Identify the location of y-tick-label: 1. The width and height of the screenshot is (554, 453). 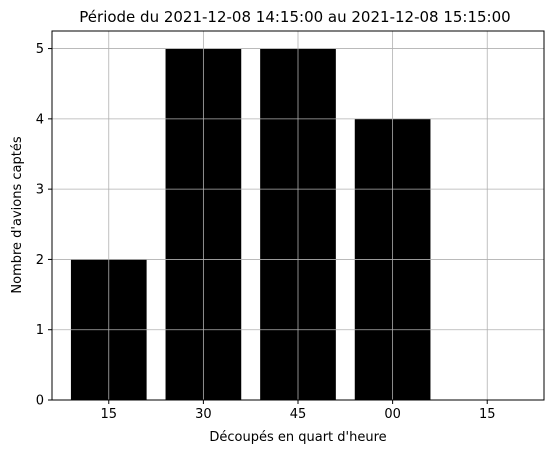
(40, 330).